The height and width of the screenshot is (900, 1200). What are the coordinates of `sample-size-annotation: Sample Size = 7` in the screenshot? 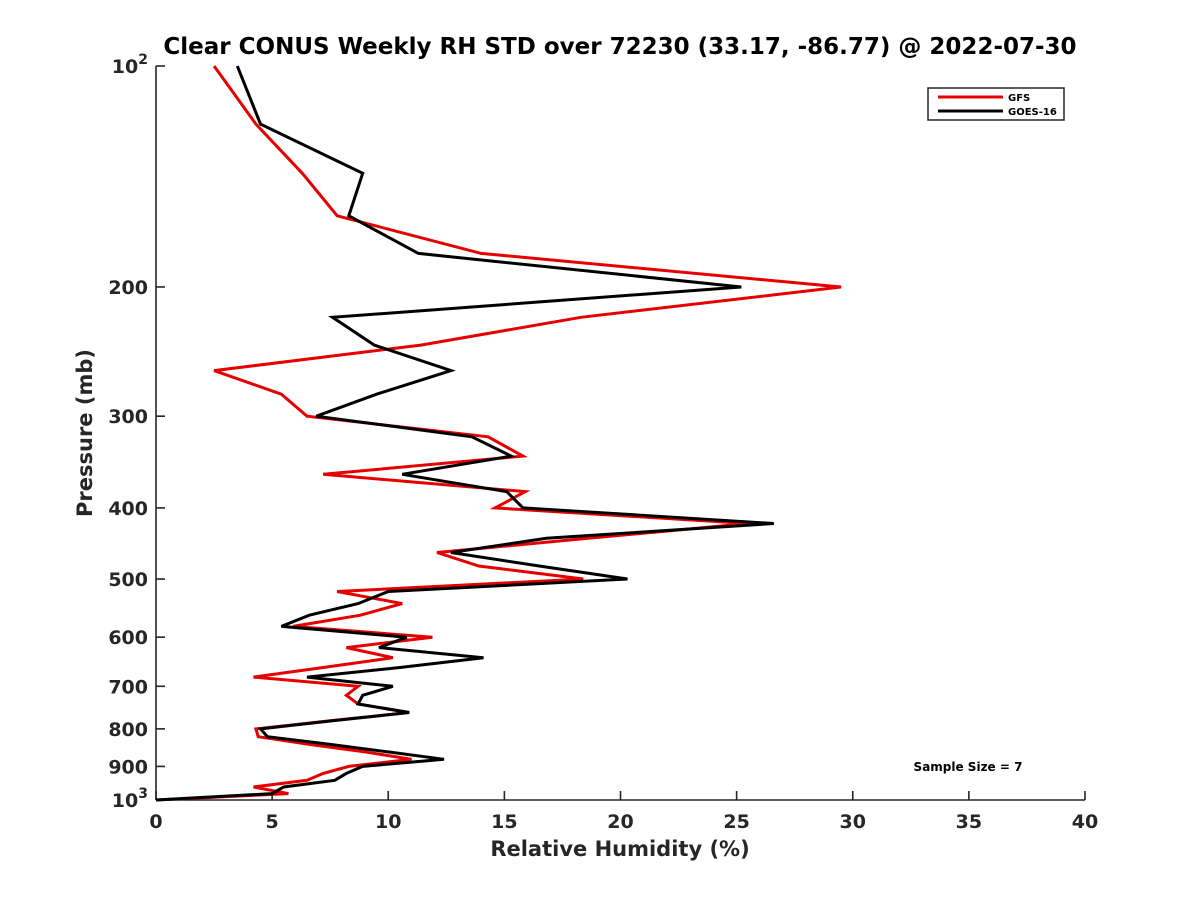 It's located at (968, 767).